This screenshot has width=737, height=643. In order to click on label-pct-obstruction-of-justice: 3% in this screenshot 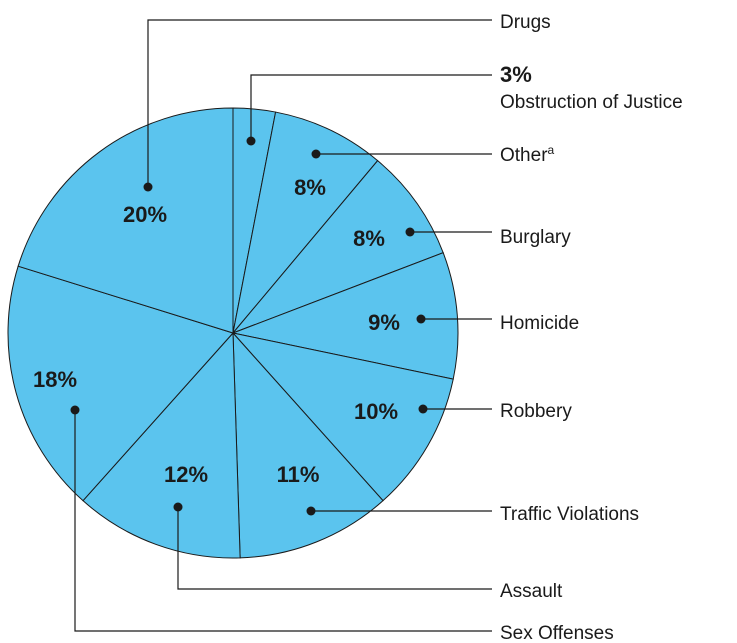, I will do `click(516, 74)`.